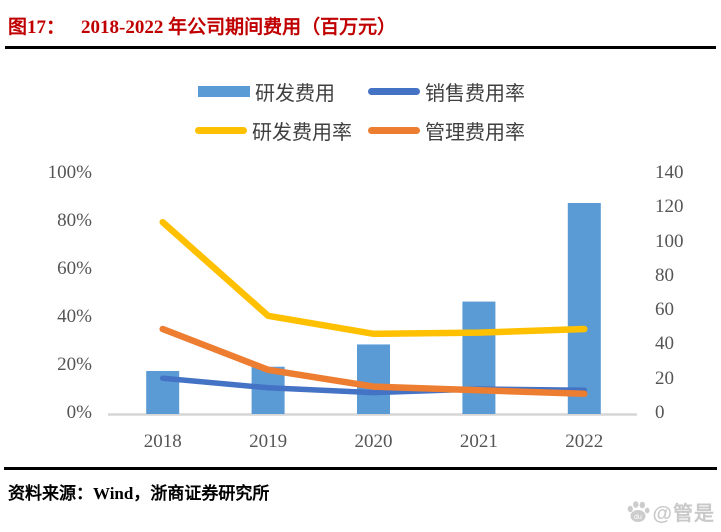 This screenshot has width=721, height=532. Describe the element at coordinates (664, 344) in the screenshot. I see `y-axis-right-tick: 40` at that location.